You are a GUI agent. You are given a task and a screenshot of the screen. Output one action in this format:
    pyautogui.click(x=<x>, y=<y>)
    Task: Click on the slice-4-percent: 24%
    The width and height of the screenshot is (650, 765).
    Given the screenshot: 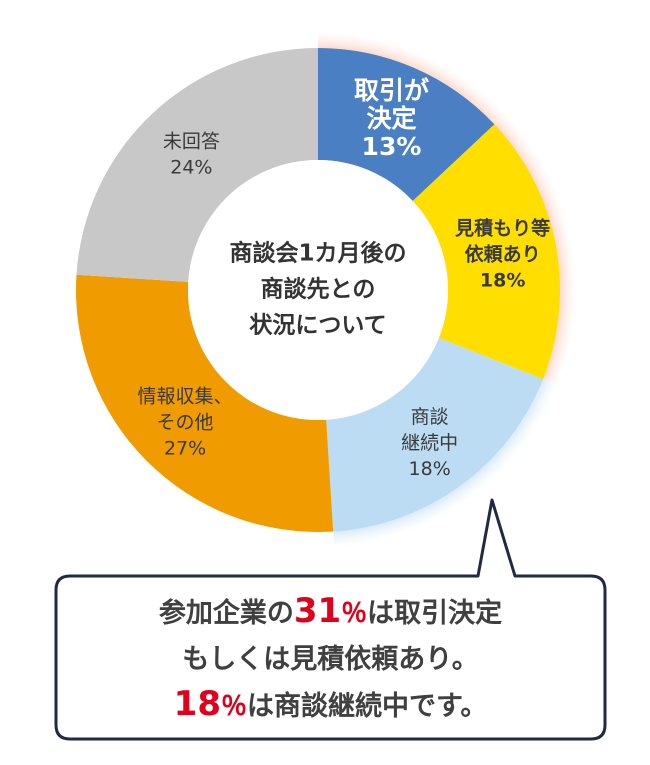 What is the action you would take?
    pyautogui.click(x=191, y=168)
    